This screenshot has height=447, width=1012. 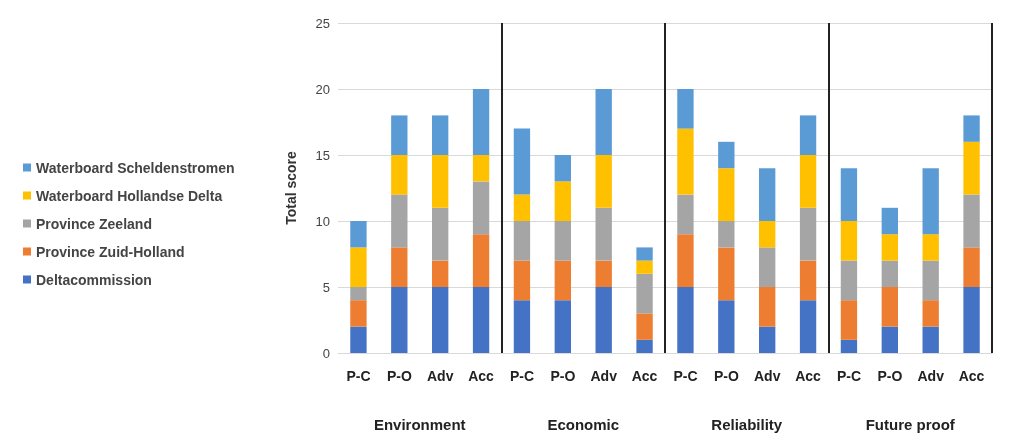 What do you see at coordinates (326, 353) in the screenshot?
I see `y-tick-label: 0` at bounding box center [326, 353].